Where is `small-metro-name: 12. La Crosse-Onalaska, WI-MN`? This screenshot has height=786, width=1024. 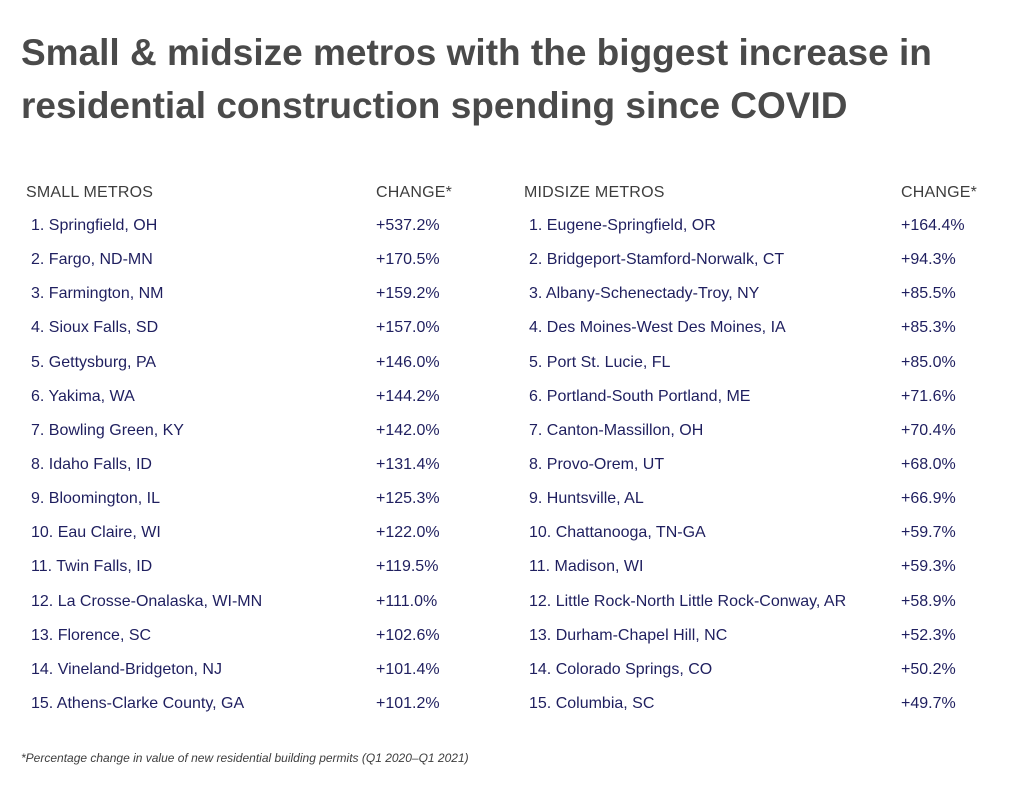 small-metro-name: 12. La Crosse-Onalaska, WI-MN is located at coordinates (147, 601).